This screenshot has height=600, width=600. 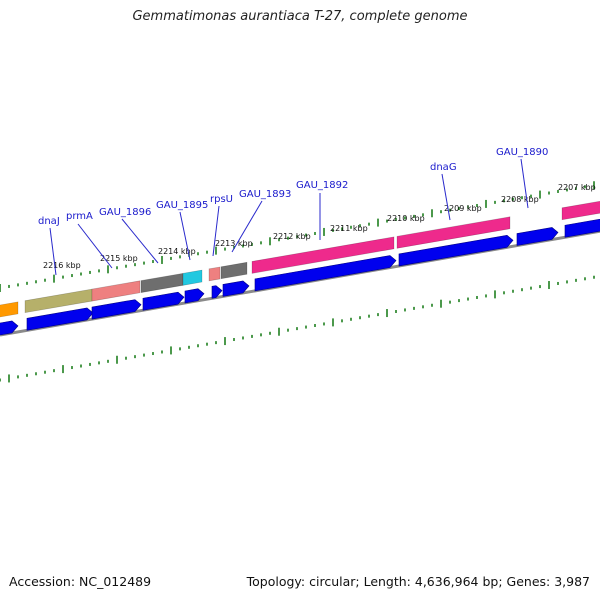 What do you see at coordinates (80, 581) in the screenshot?
I see `accession-text: Accession: NC_012489` at bounding box center [80, 581].